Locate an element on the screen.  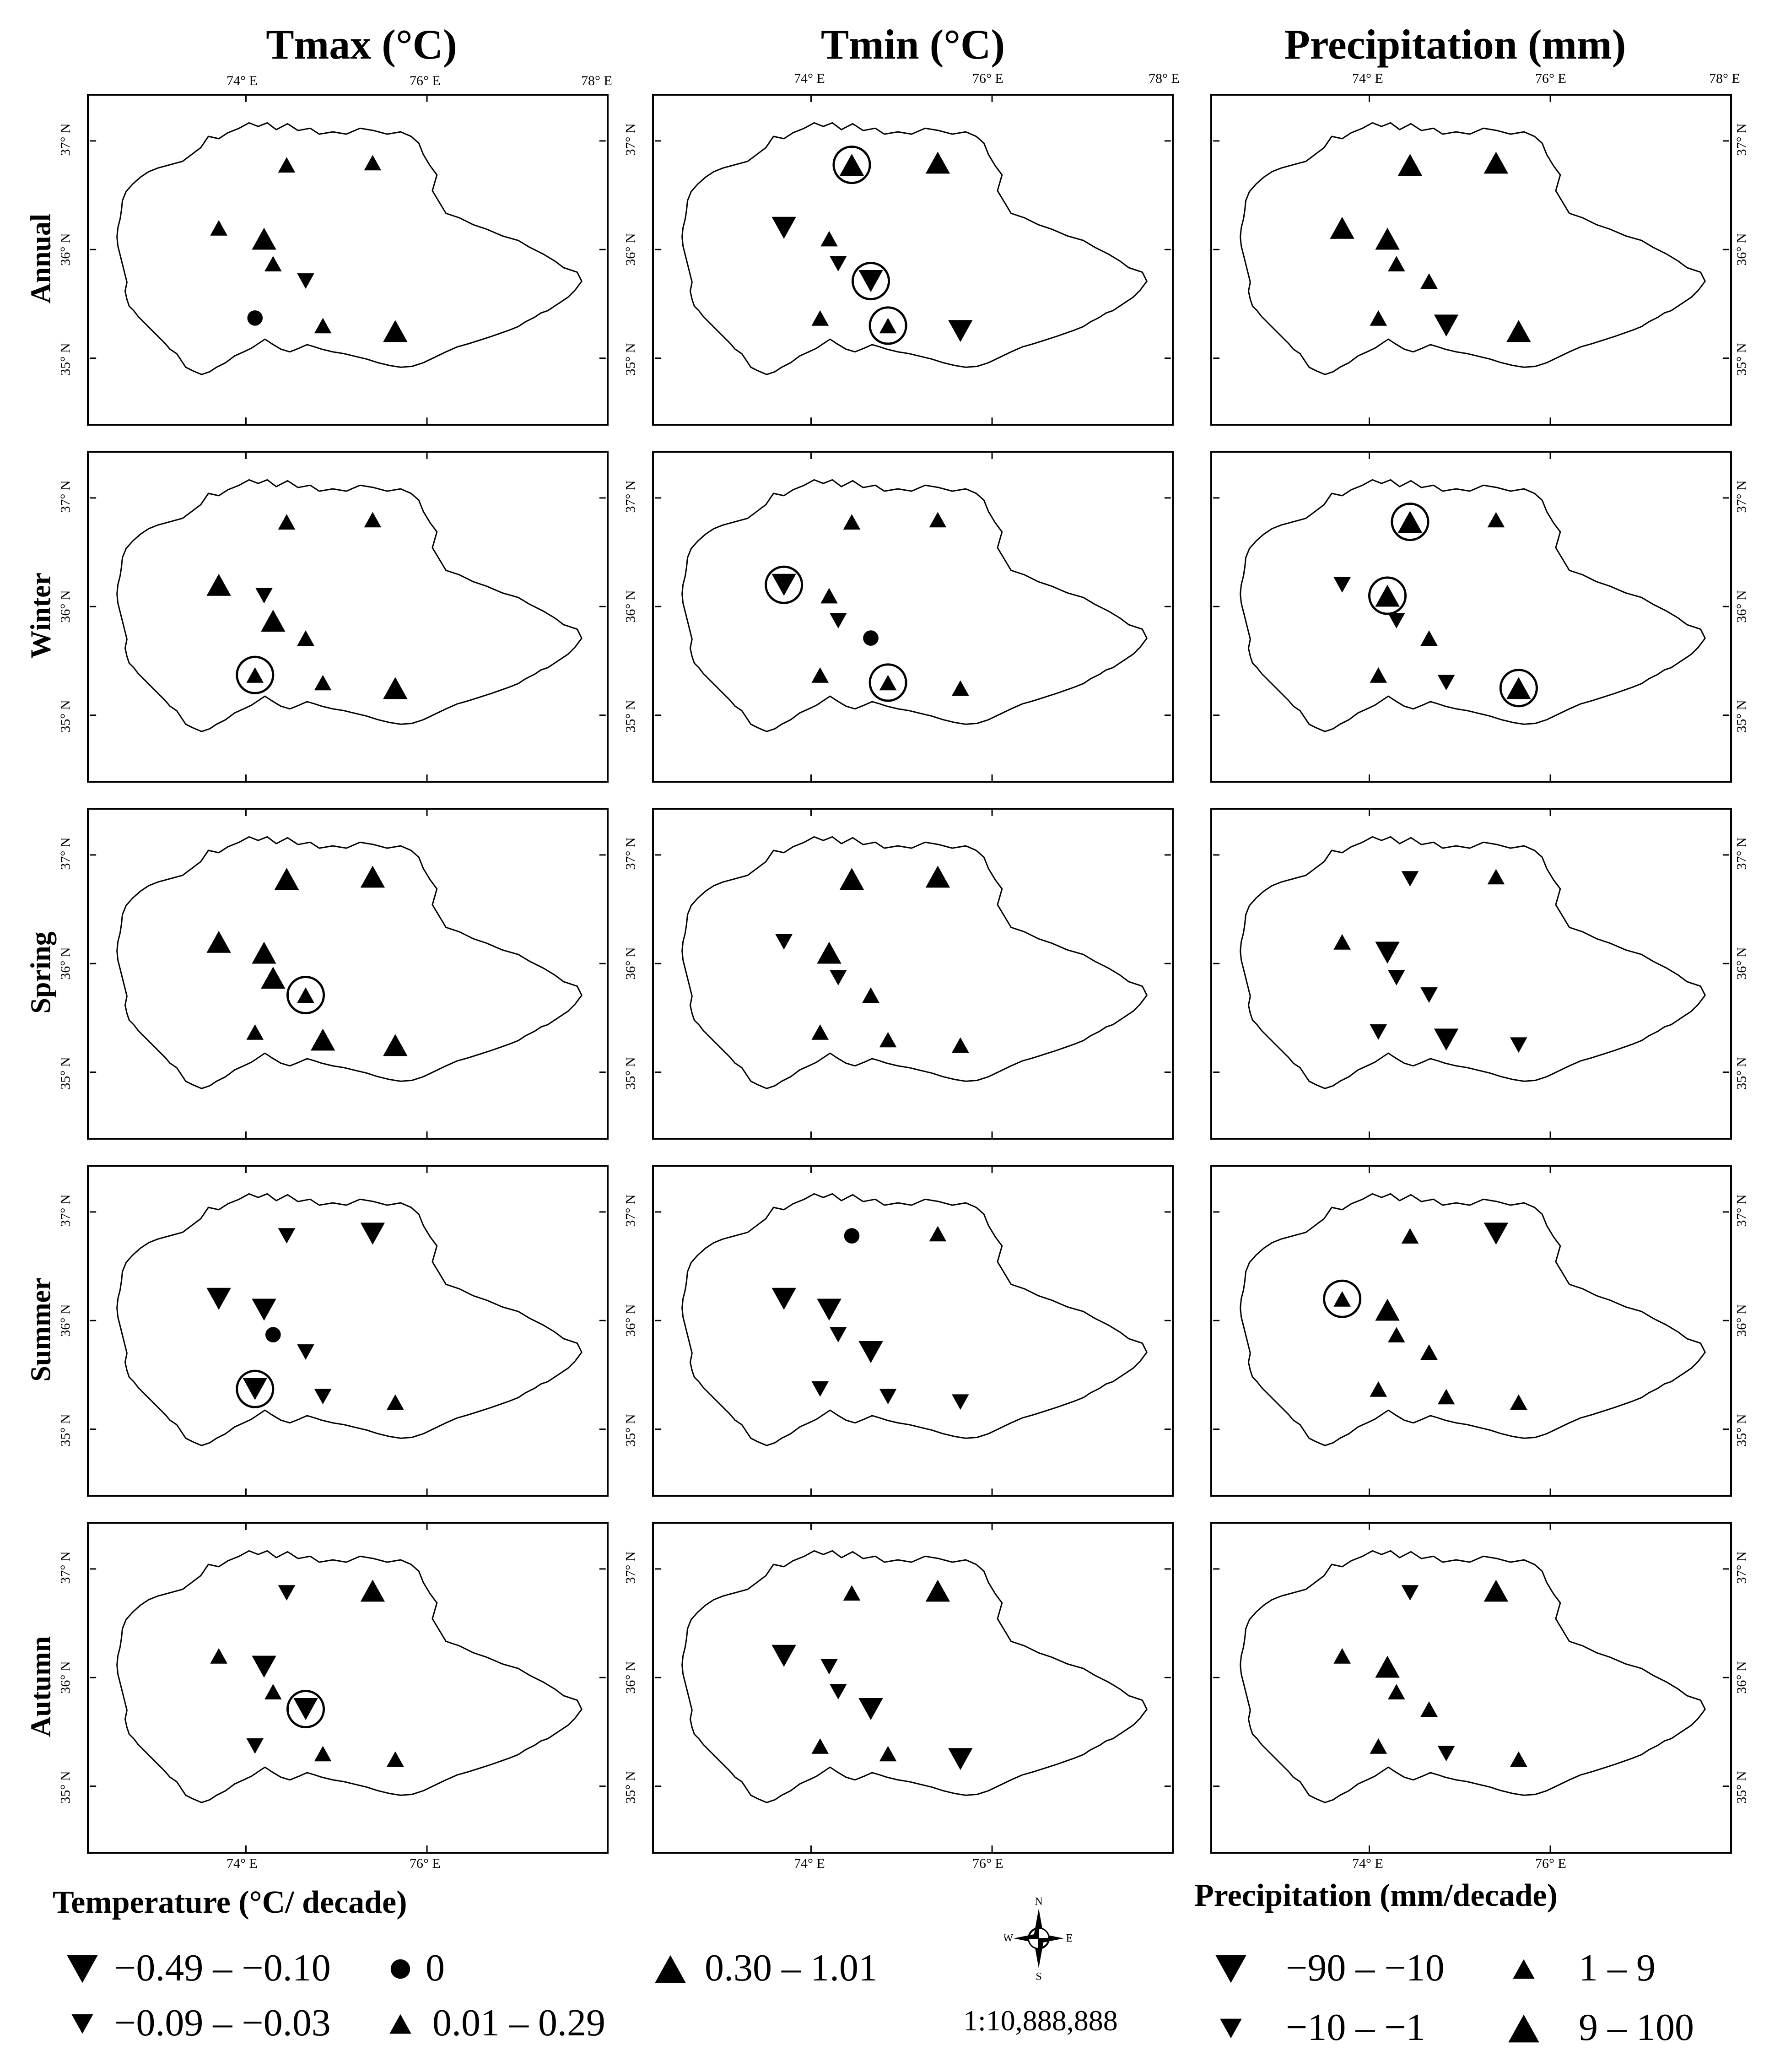
lat-label-precip-3-1: 36° N is located at coordinates (1742, 1320).